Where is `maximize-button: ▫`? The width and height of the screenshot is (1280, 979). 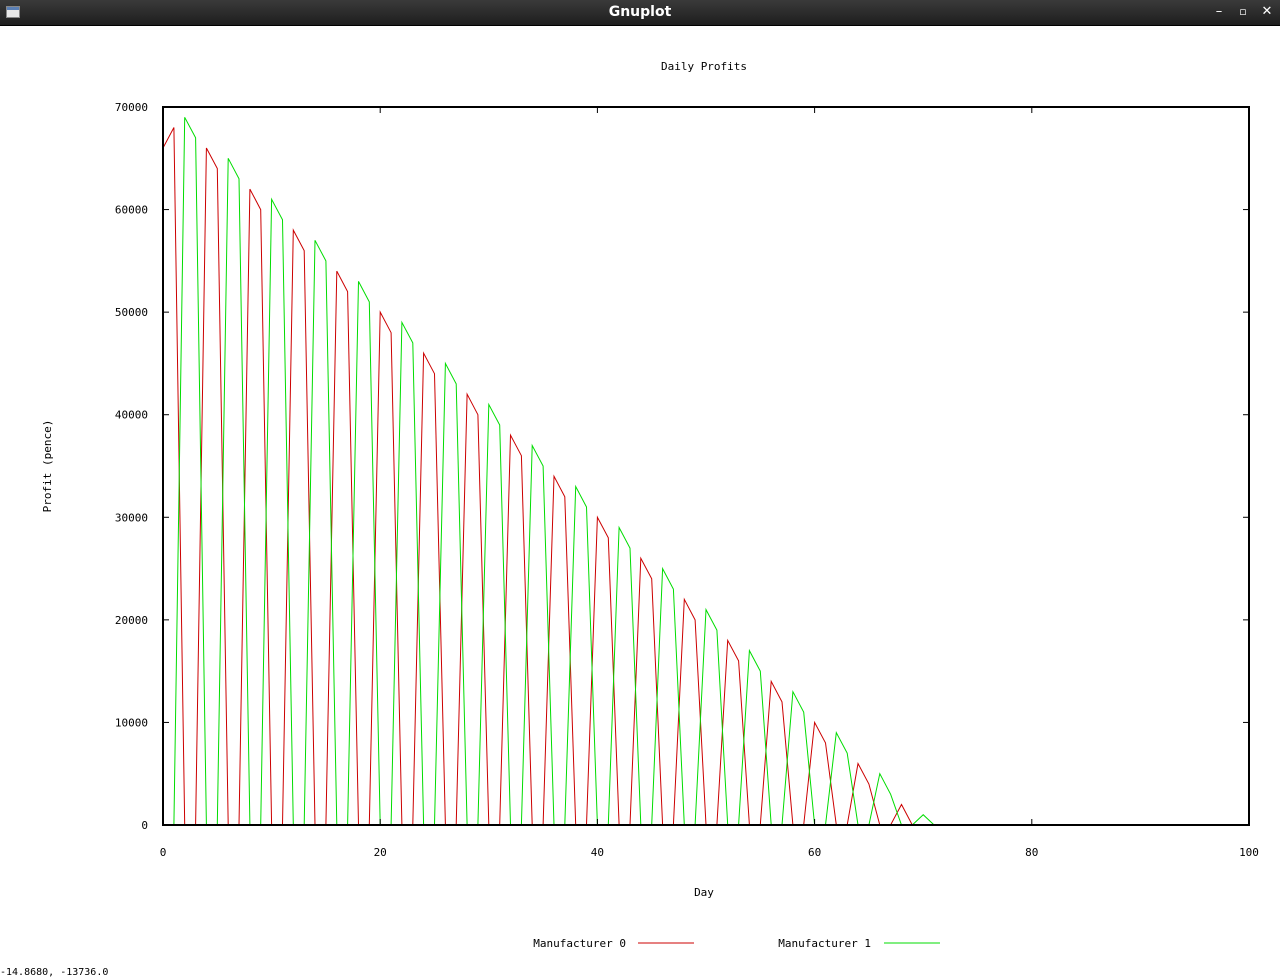 maximize-button: ▫ is located at coordinates (1243, 11).